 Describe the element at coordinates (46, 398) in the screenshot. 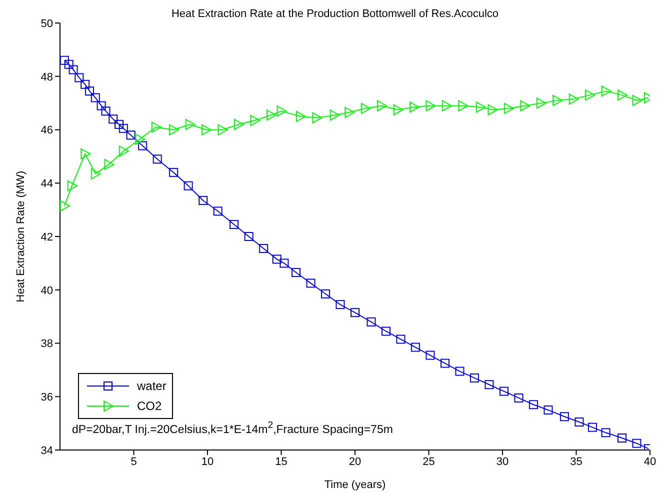

I see `y-tick-label: 36` at that location.